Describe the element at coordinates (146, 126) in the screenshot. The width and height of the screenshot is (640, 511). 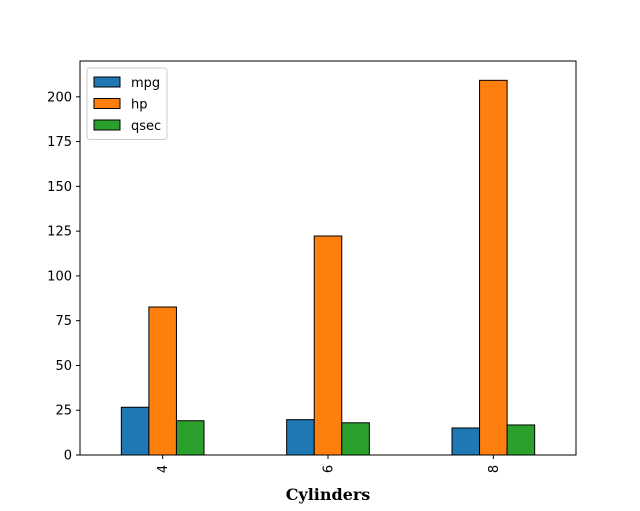
I see `legend-label-qsec: qsec` at that location.